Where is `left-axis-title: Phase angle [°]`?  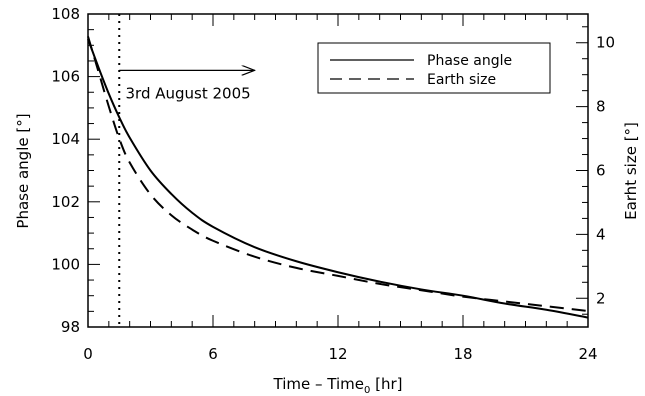
left-axis-title: Phase angle [°] is located at coordinates (23, 170).